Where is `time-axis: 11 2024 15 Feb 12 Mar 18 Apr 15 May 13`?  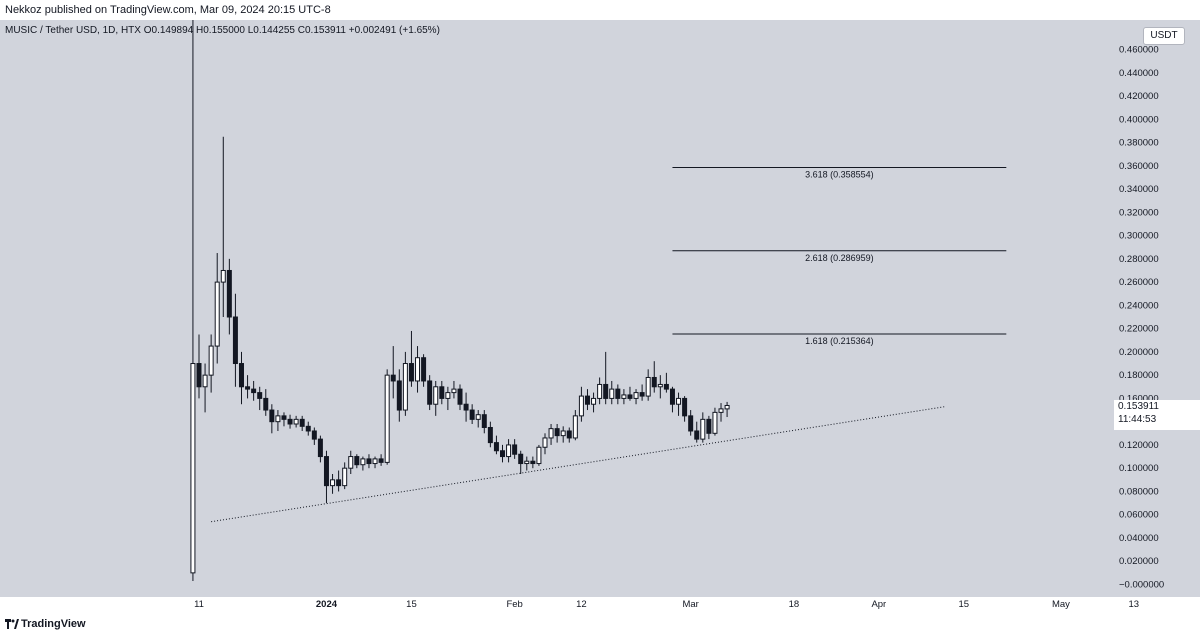
time-axis: 11 2024 15 Feb 12 Mar 18 Apr 15 May 13 is located at coordinates (600, 604).